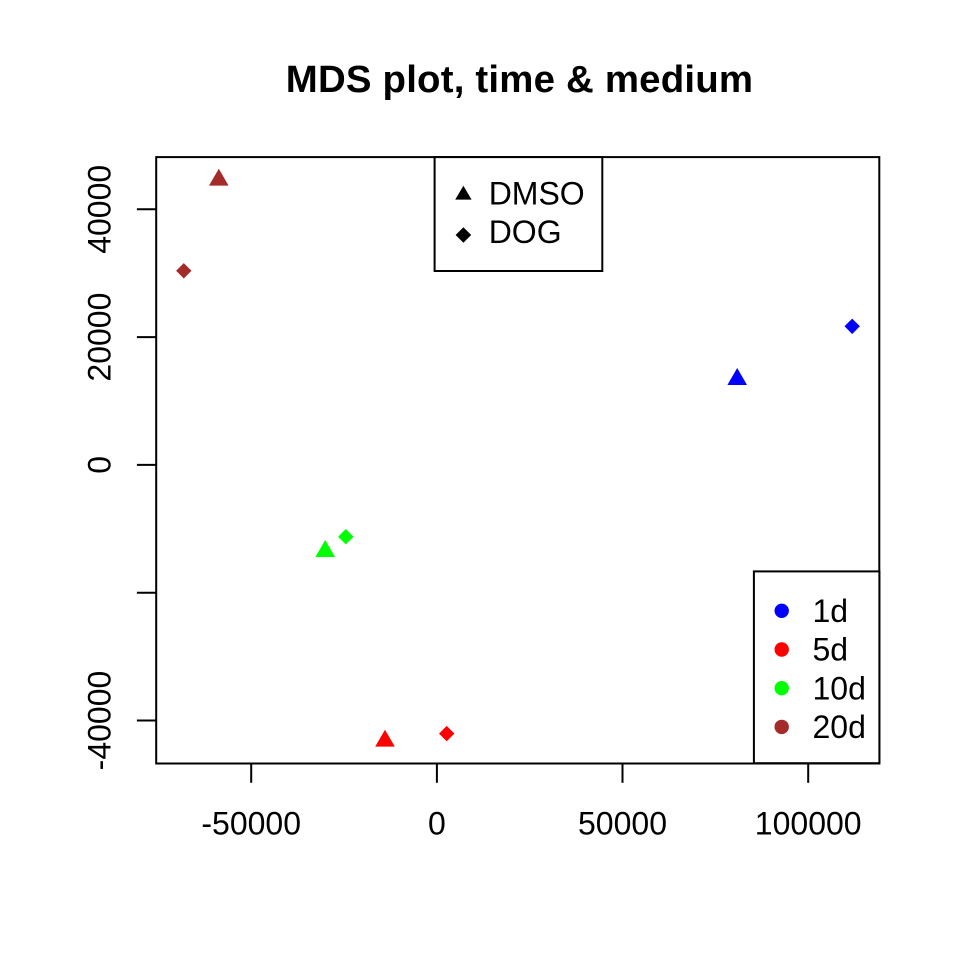 The width and height of the screenshot is (960, 960). Describe the element at coordinates (831, 650) in the screenshot. I see `svg-text: 5d` at that location.